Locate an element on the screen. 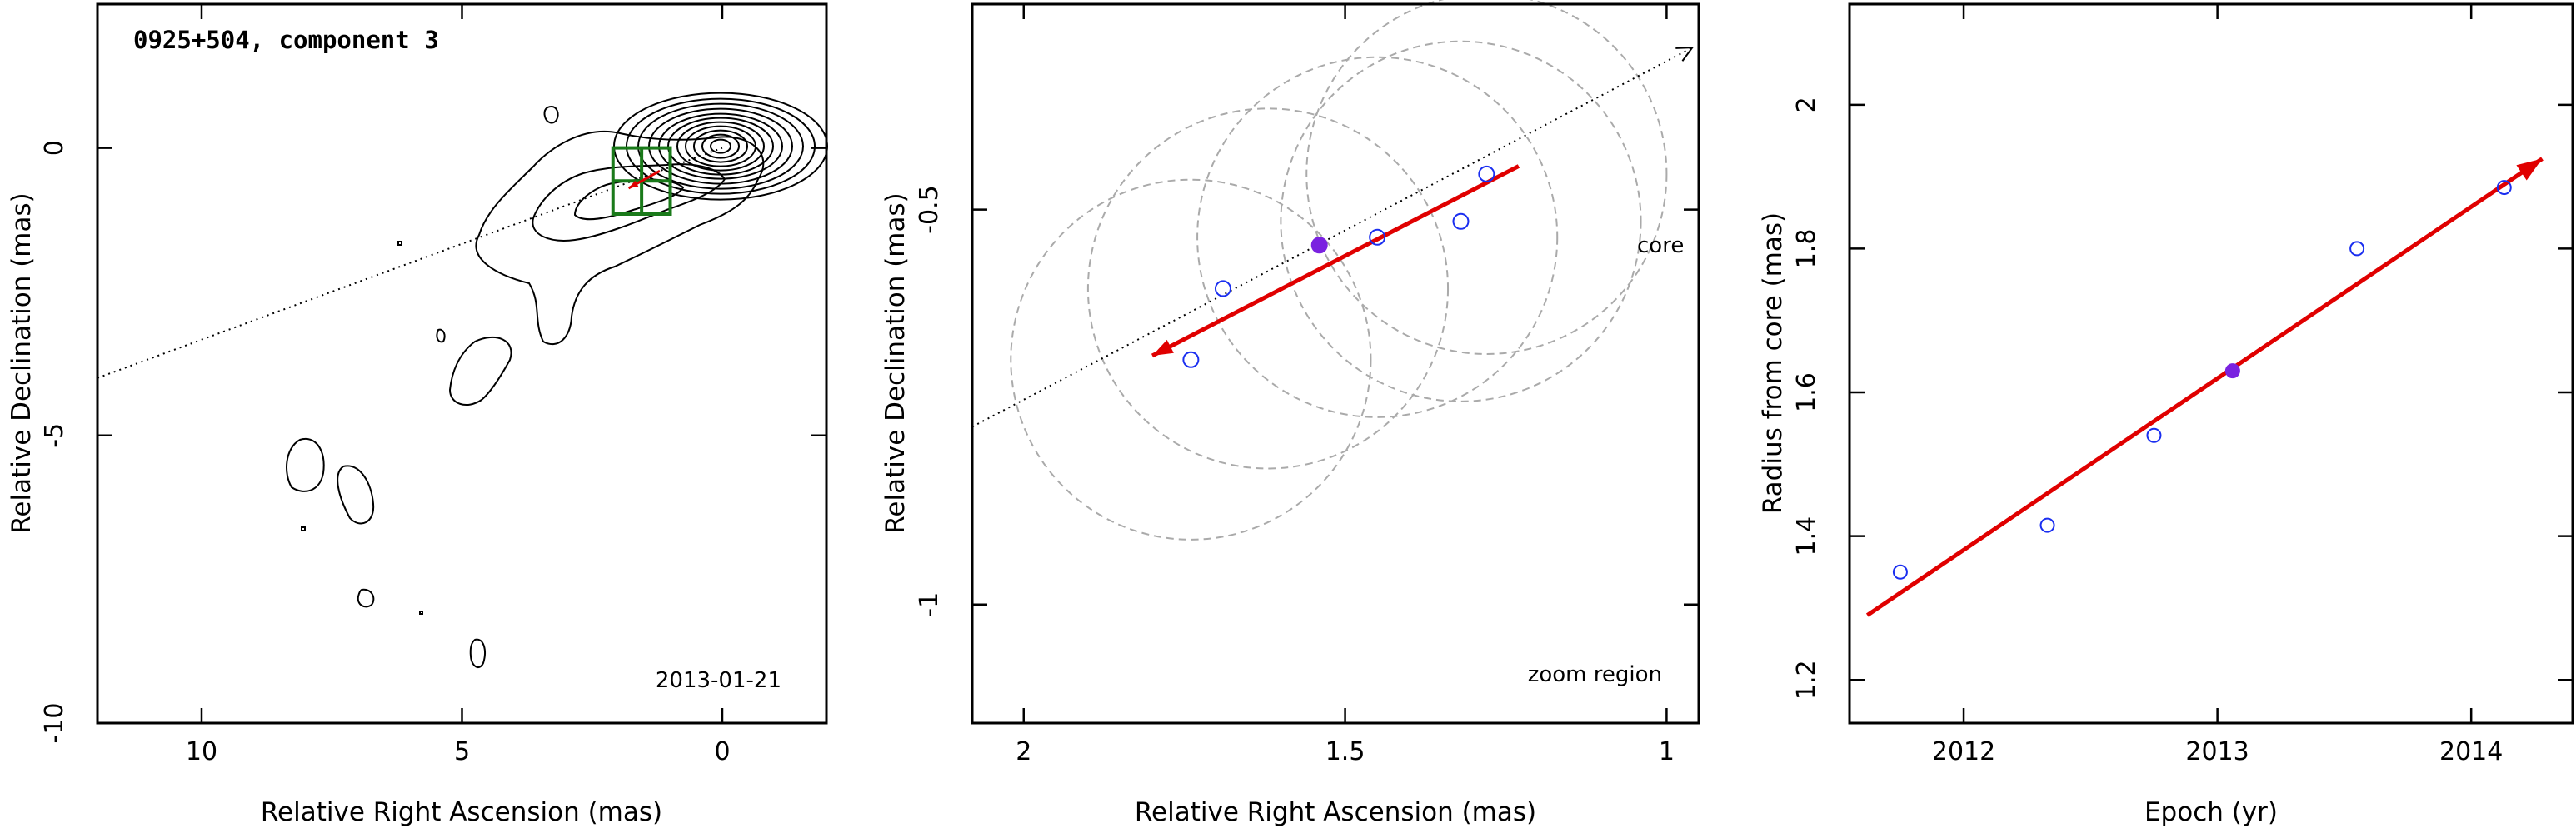 Image resolution: width=2576 pixels, height=833 pixels. panel2-core-label: core is located at coordinates (1660, 245).